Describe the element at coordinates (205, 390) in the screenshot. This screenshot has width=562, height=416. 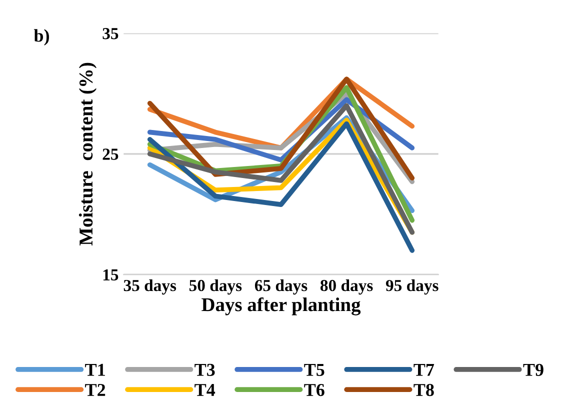
I see `legend-label: T4` at that location.